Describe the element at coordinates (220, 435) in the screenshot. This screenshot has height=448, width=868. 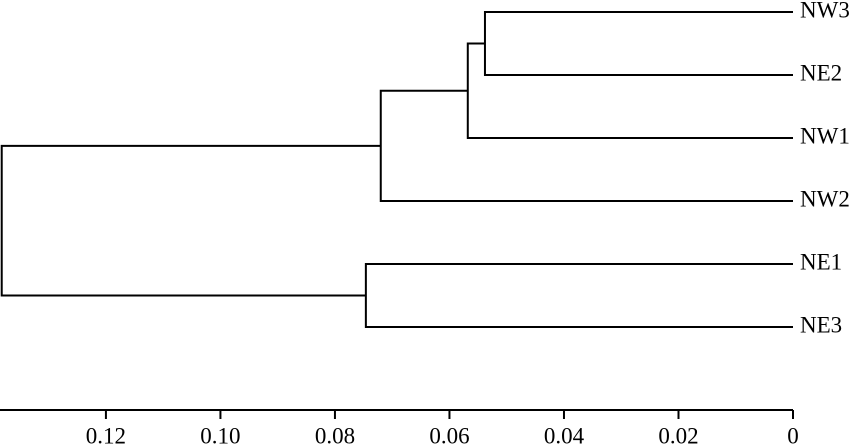
I see `x-tick-label: 0.10` at that location.